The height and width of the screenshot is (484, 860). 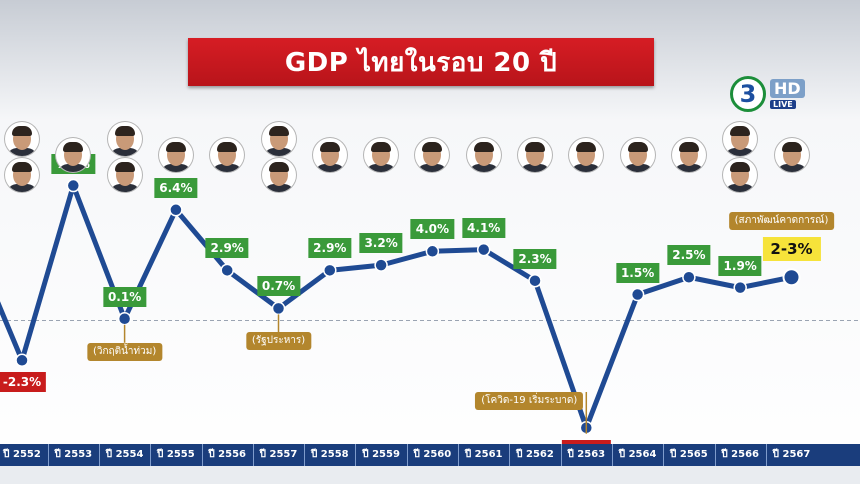 I want to click on event-annotation: (รัฐประหาร), so click(x=278, y=341).